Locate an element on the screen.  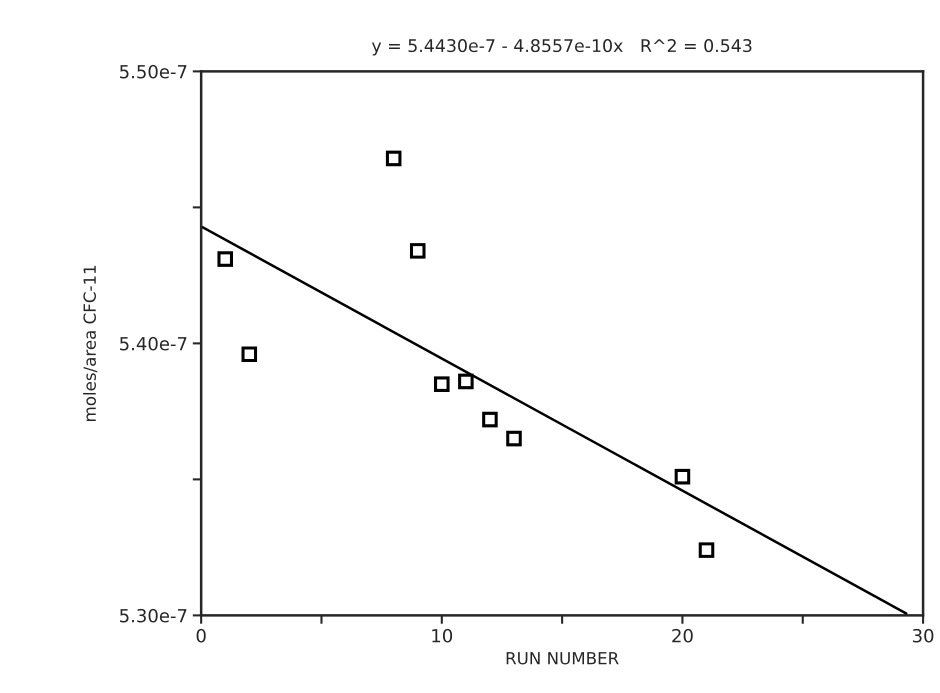
x-axis-title: RUN NUMBER is located at coordinates (562, 658).